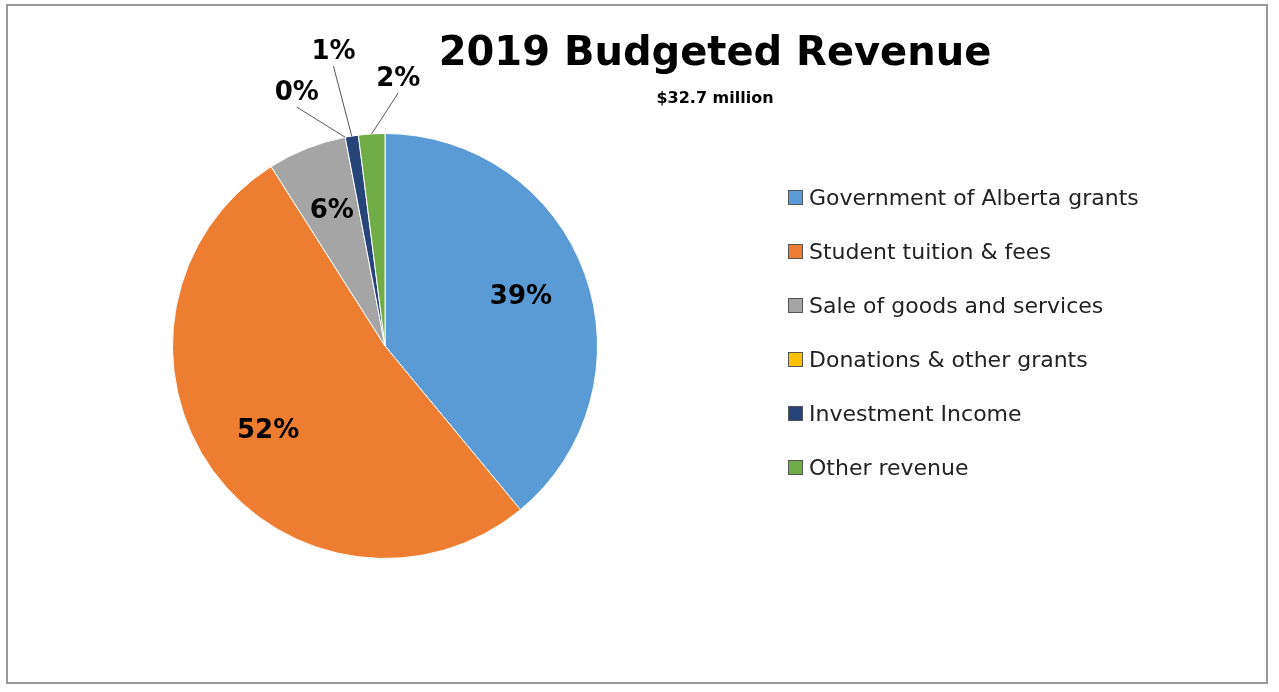 The image size is (1279, 692). I want to click on data-label: 2%, so click(398, 76).